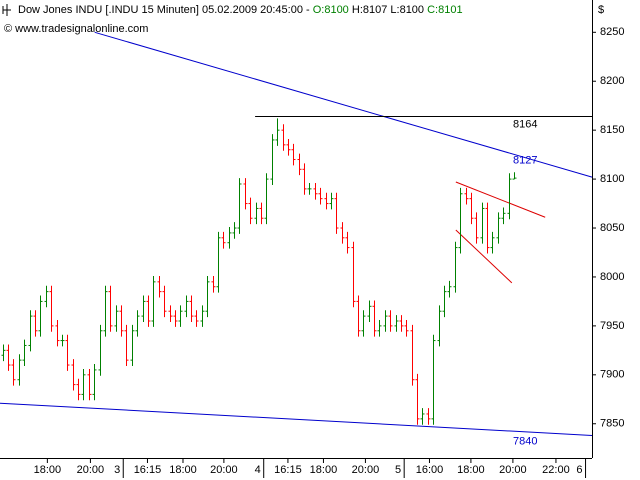 This screenshot has width=640, height=480. I want to click on x-tick-label: 5, so click(398, 470).